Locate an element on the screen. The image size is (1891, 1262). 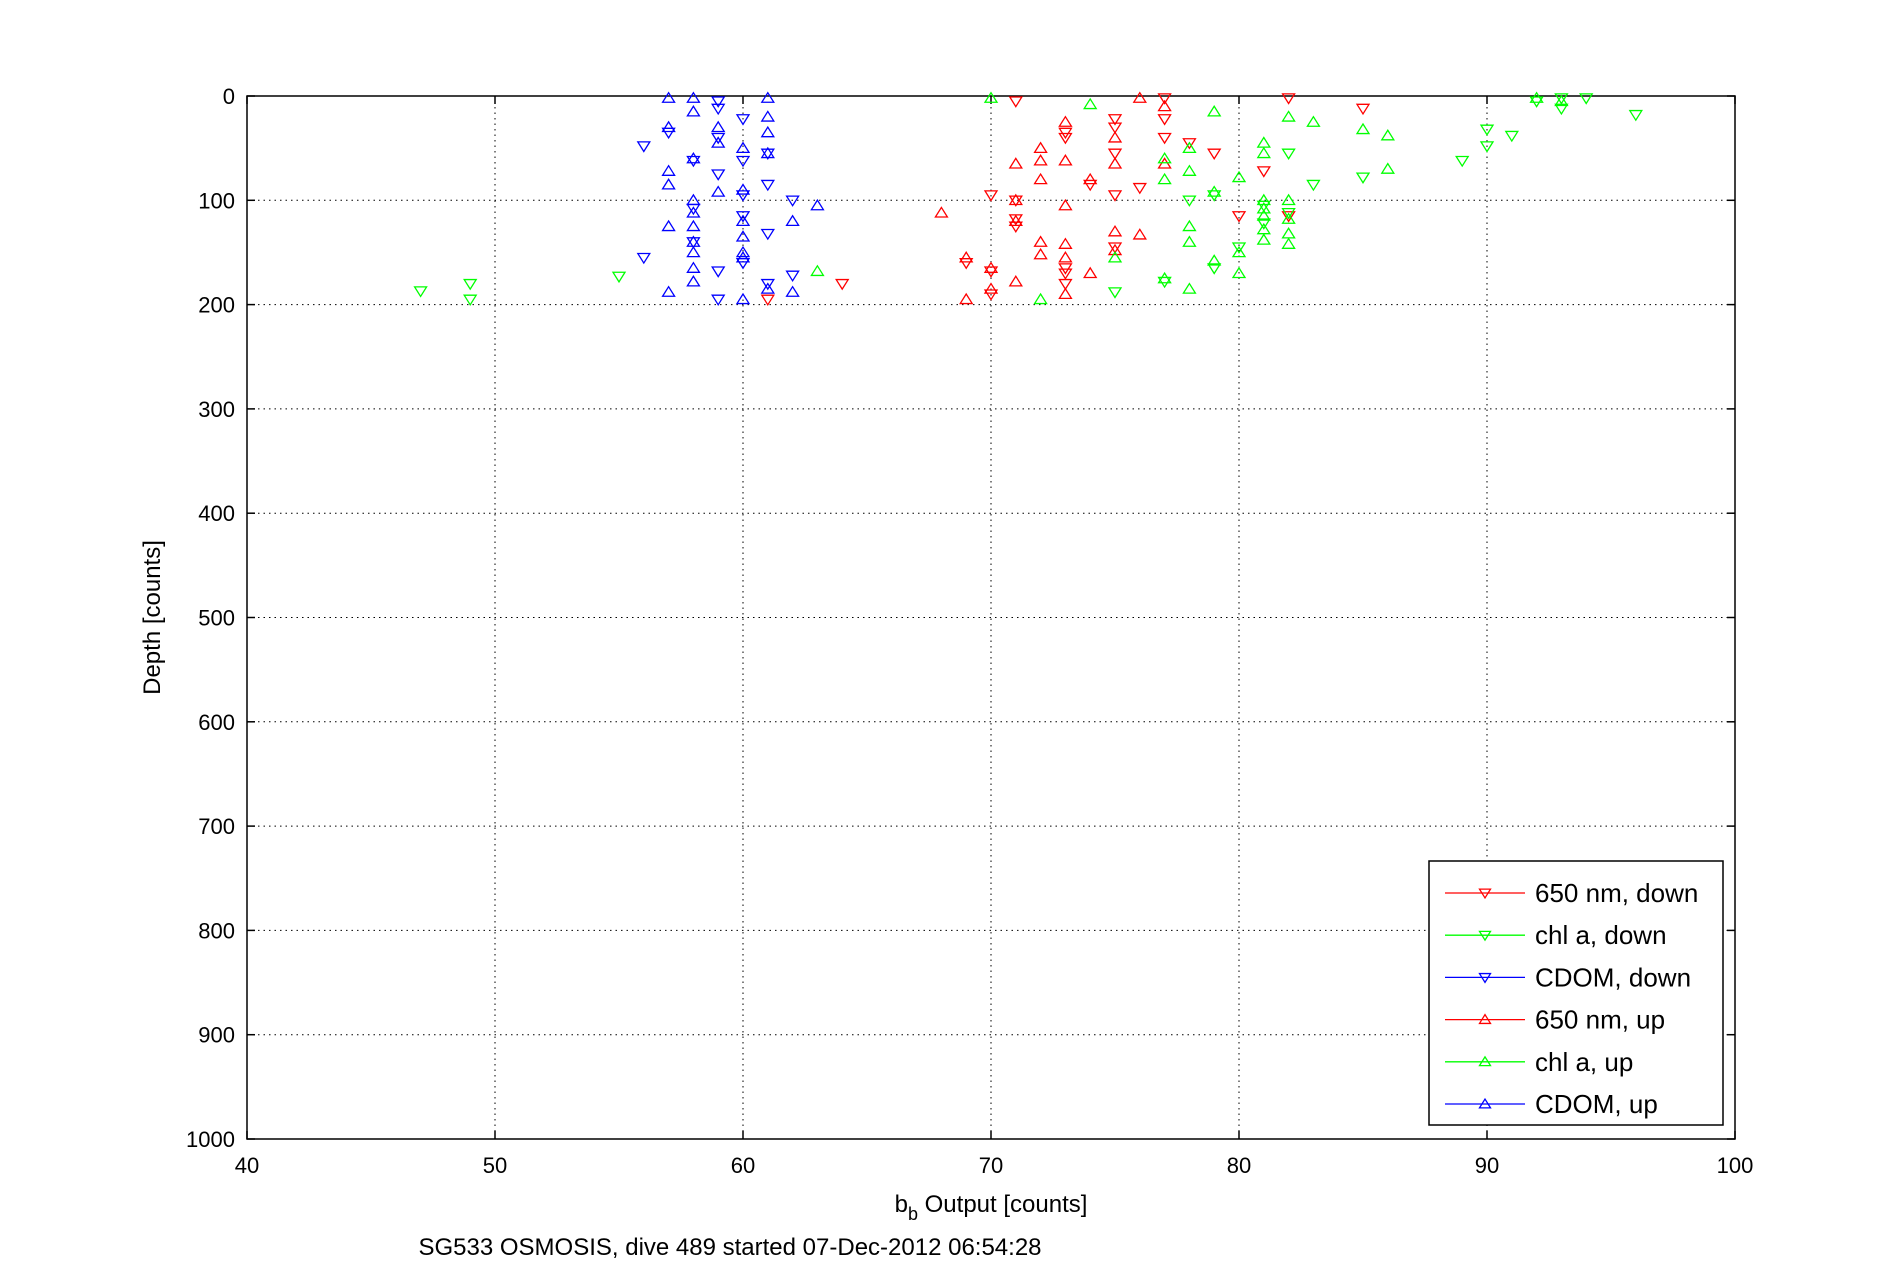
legend-item: chl a, down is located at coordinates (1556, 935).